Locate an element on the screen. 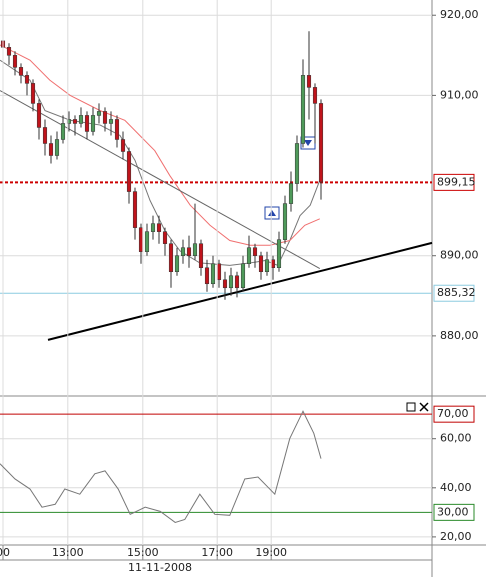 This screenshot has width=486, height=577. level-label: 899,15 is located at coordinates (456, 181).